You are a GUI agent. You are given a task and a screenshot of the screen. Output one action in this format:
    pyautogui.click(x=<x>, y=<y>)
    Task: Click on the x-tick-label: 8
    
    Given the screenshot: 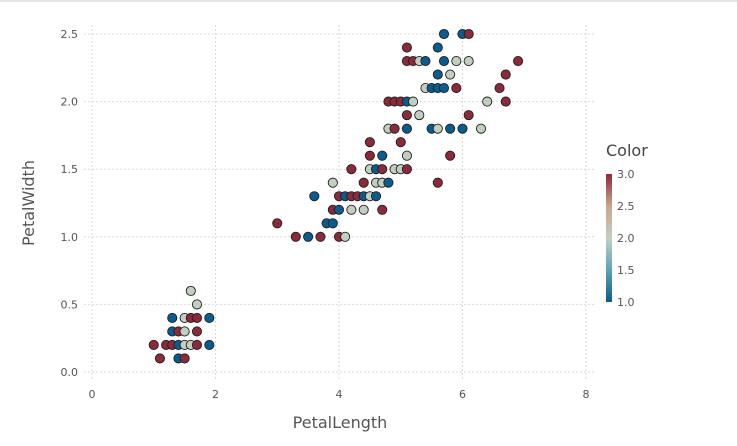 What is the action you would take?
    pyautogui.click(x=586, y=394)
    